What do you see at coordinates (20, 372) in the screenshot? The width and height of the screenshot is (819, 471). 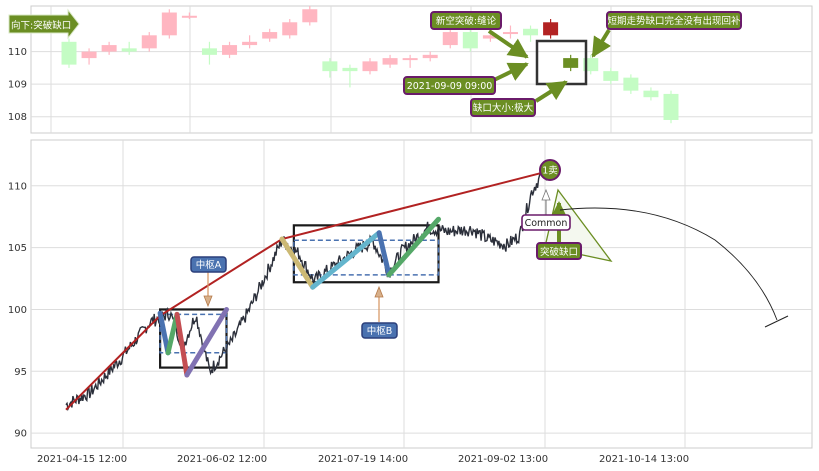 I see `bottom-y-tick: 95` at bounding box center [20, 372].